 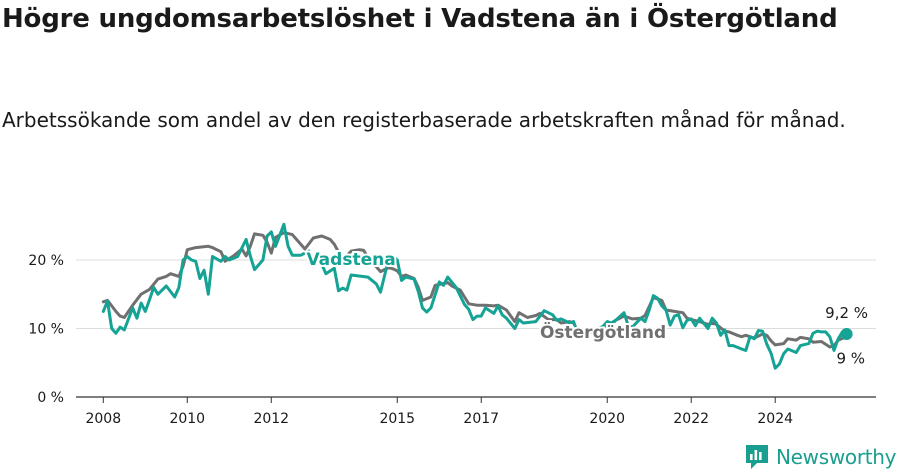 I want to click on x-tick-label: 2010, so click(x=187, y=419).